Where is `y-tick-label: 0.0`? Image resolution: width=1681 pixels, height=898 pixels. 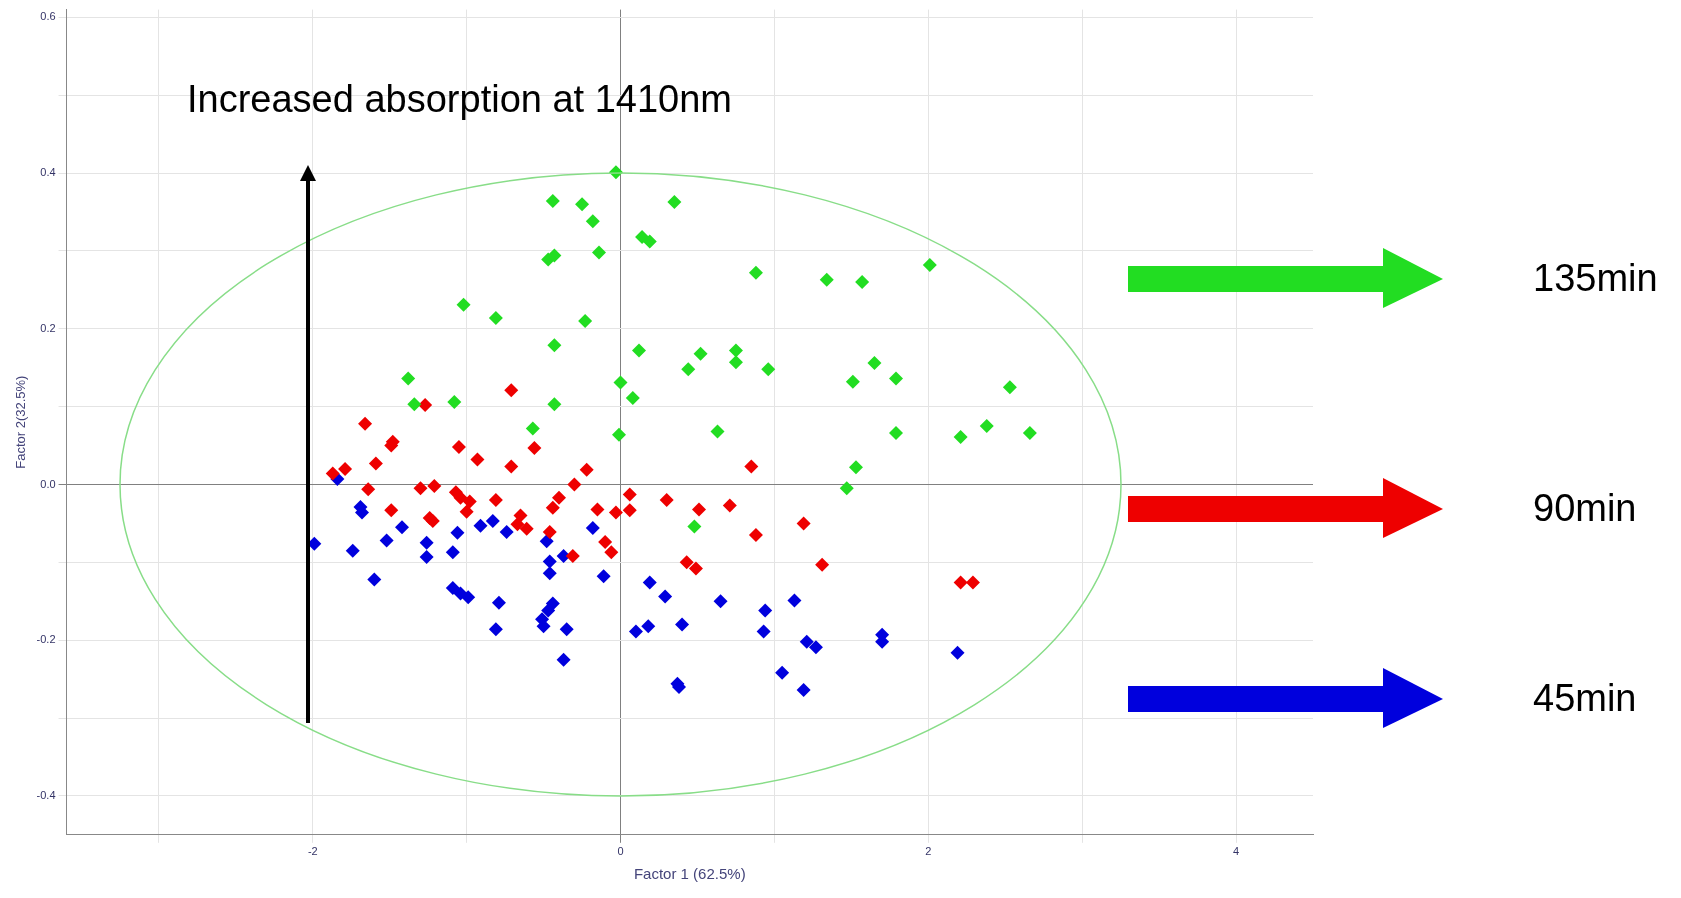 y-tick-label: 0.0 is located at coordinates (48, 483).